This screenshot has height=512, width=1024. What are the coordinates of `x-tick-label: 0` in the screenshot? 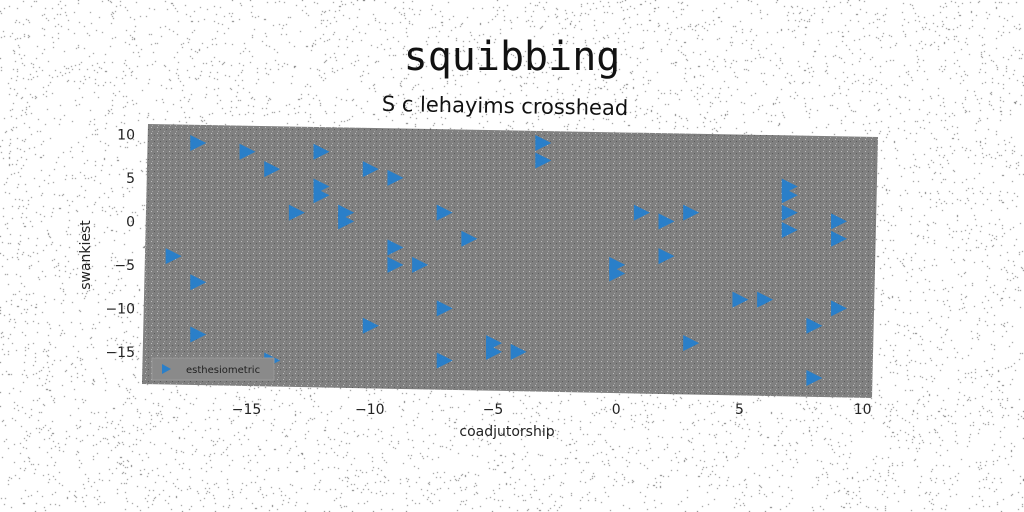 It's located at (616, 410).